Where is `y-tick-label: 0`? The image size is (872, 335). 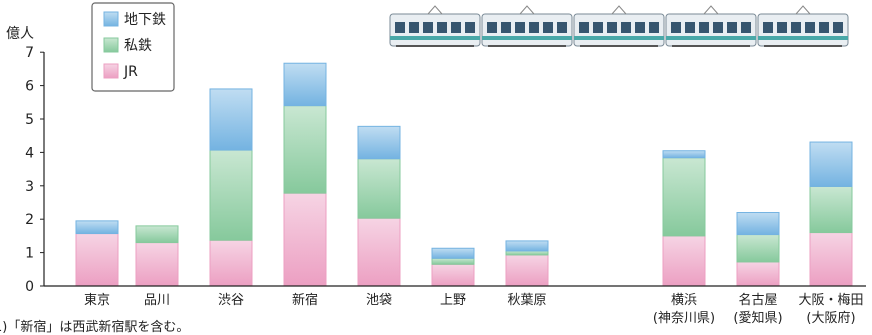 y-tick-label: 0 is located at coordinates (29, 287).